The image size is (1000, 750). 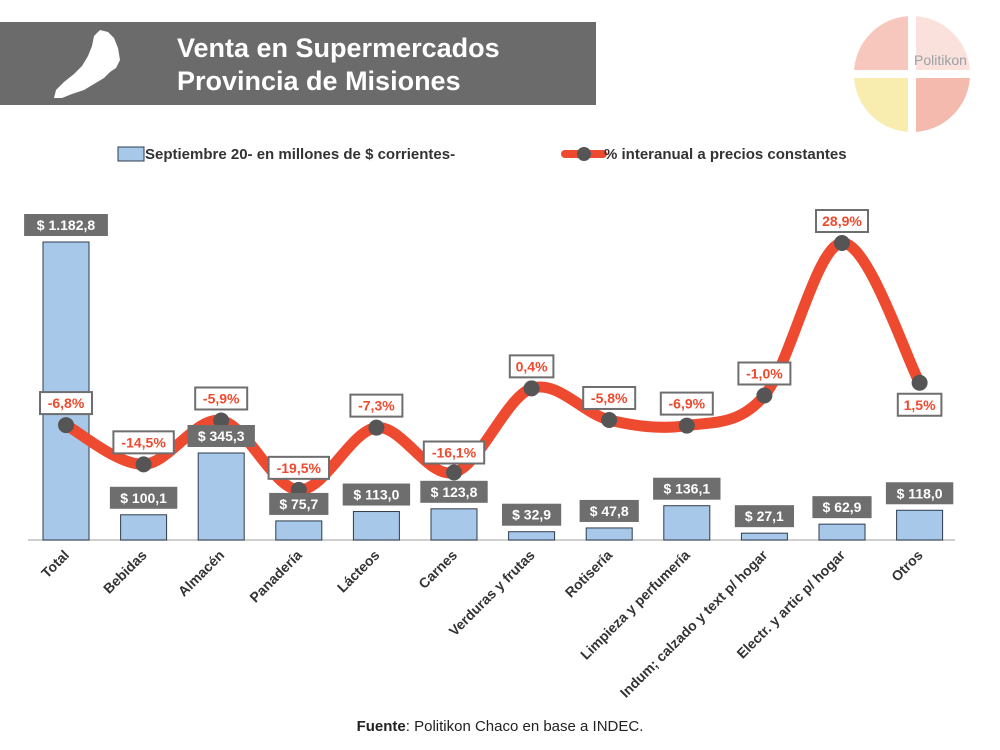 I want to click on misiones-map-icon, so click(x=87, y=64).